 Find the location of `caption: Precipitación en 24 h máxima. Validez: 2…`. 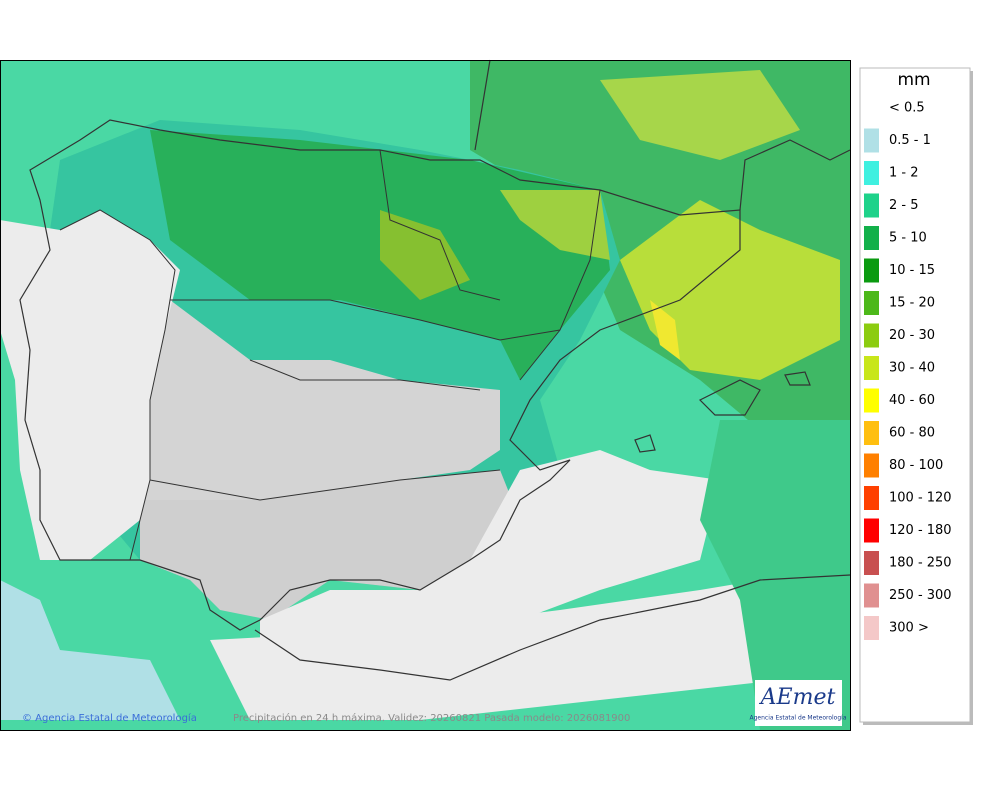

caption: Precipitación en 24 h máxima. Validez: 2… is located at coordinates (431, 718).